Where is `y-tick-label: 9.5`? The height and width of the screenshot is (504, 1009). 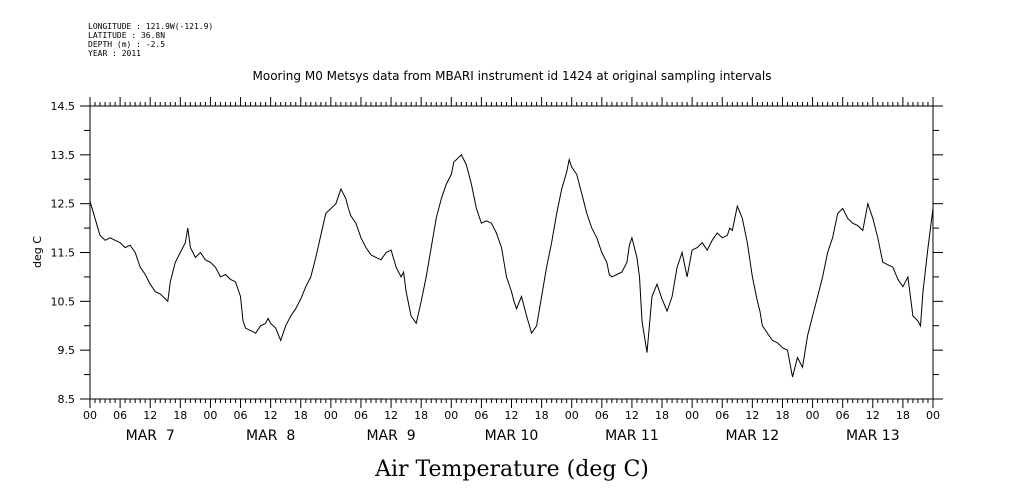 y-tick-label: 9.5 is located at coordinates (67, 350).